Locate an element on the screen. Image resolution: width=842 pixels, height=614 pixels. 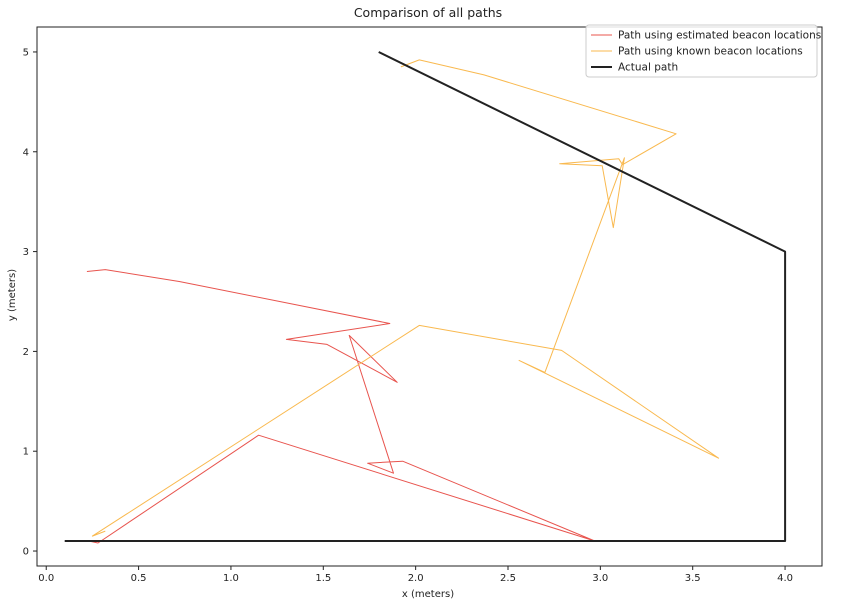
legend-label-1: Path using estimated beacon locations is located at coordinates (719, 36).